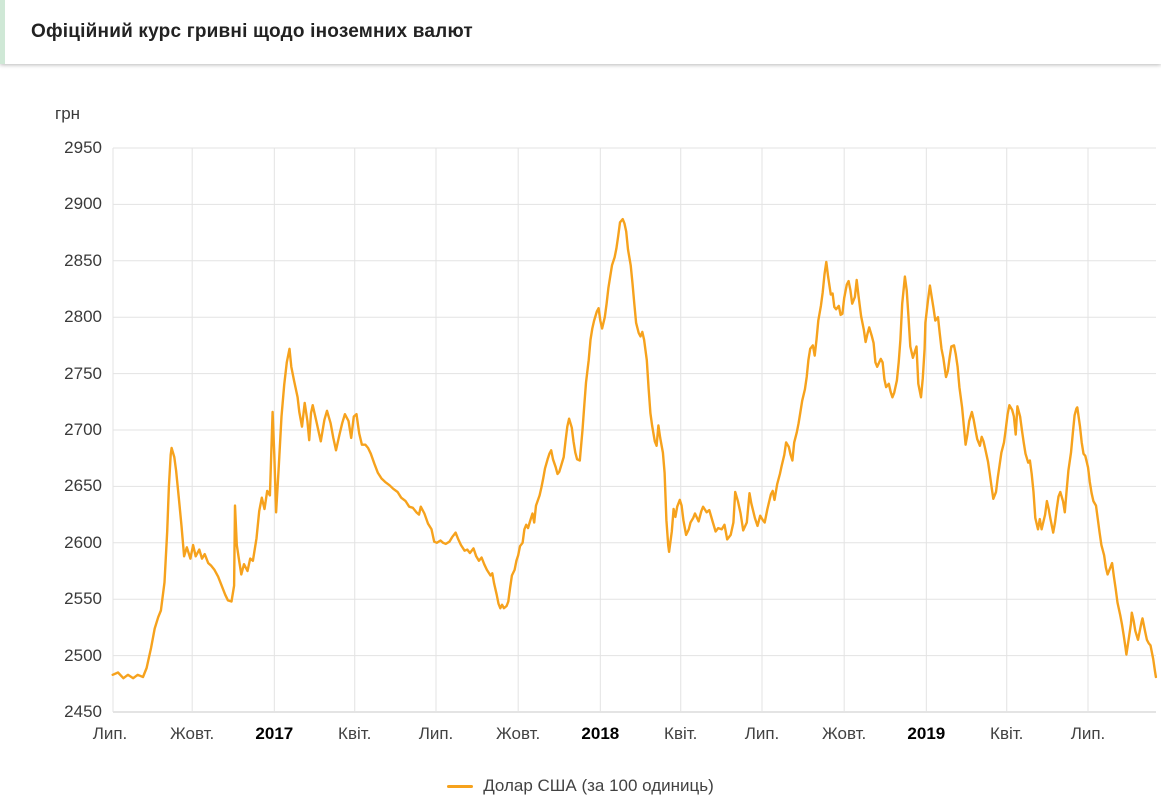 Image resolution: width=1161 pixels, height=806 pixels. I want to click on legend-label: Долар США (за 100 одиниць), so click(598, 785).